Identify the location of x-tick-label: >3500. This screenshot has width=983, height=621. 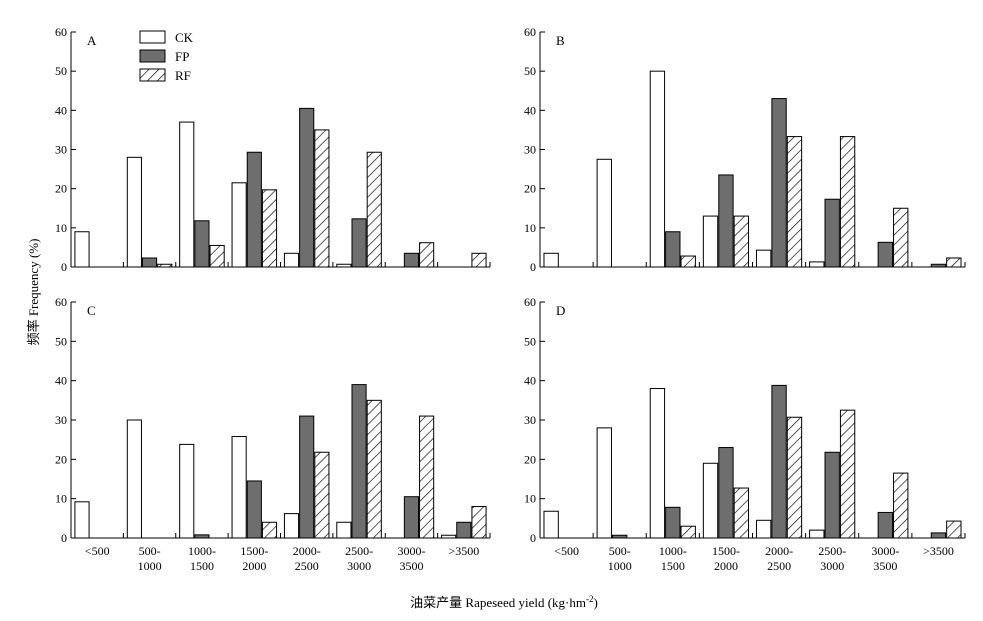
(938, 551).